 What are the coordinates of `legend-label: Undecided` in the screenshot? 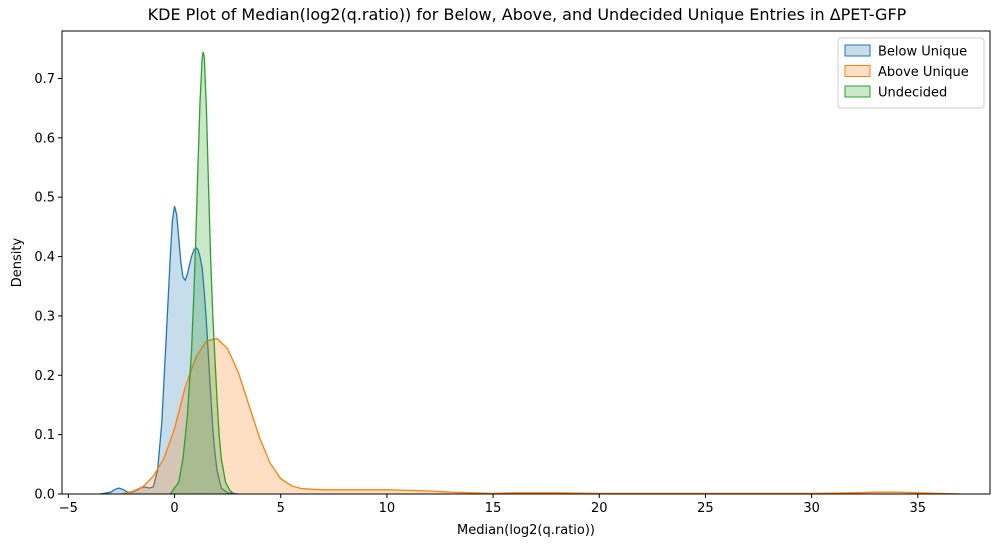 It's located at (912, 93).